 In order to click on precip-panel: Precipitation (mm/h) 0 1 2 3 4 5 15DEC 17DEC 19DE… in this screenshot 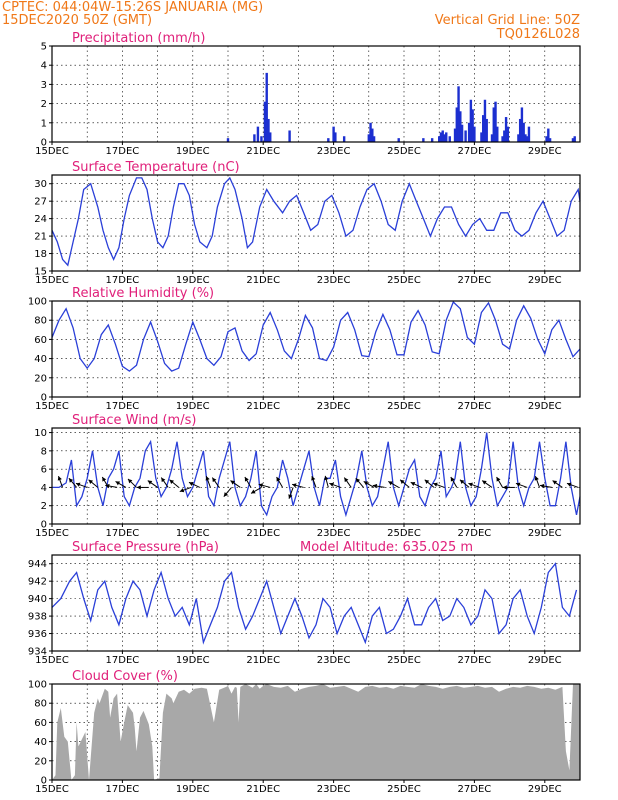, I will do `click(308, 94)`.